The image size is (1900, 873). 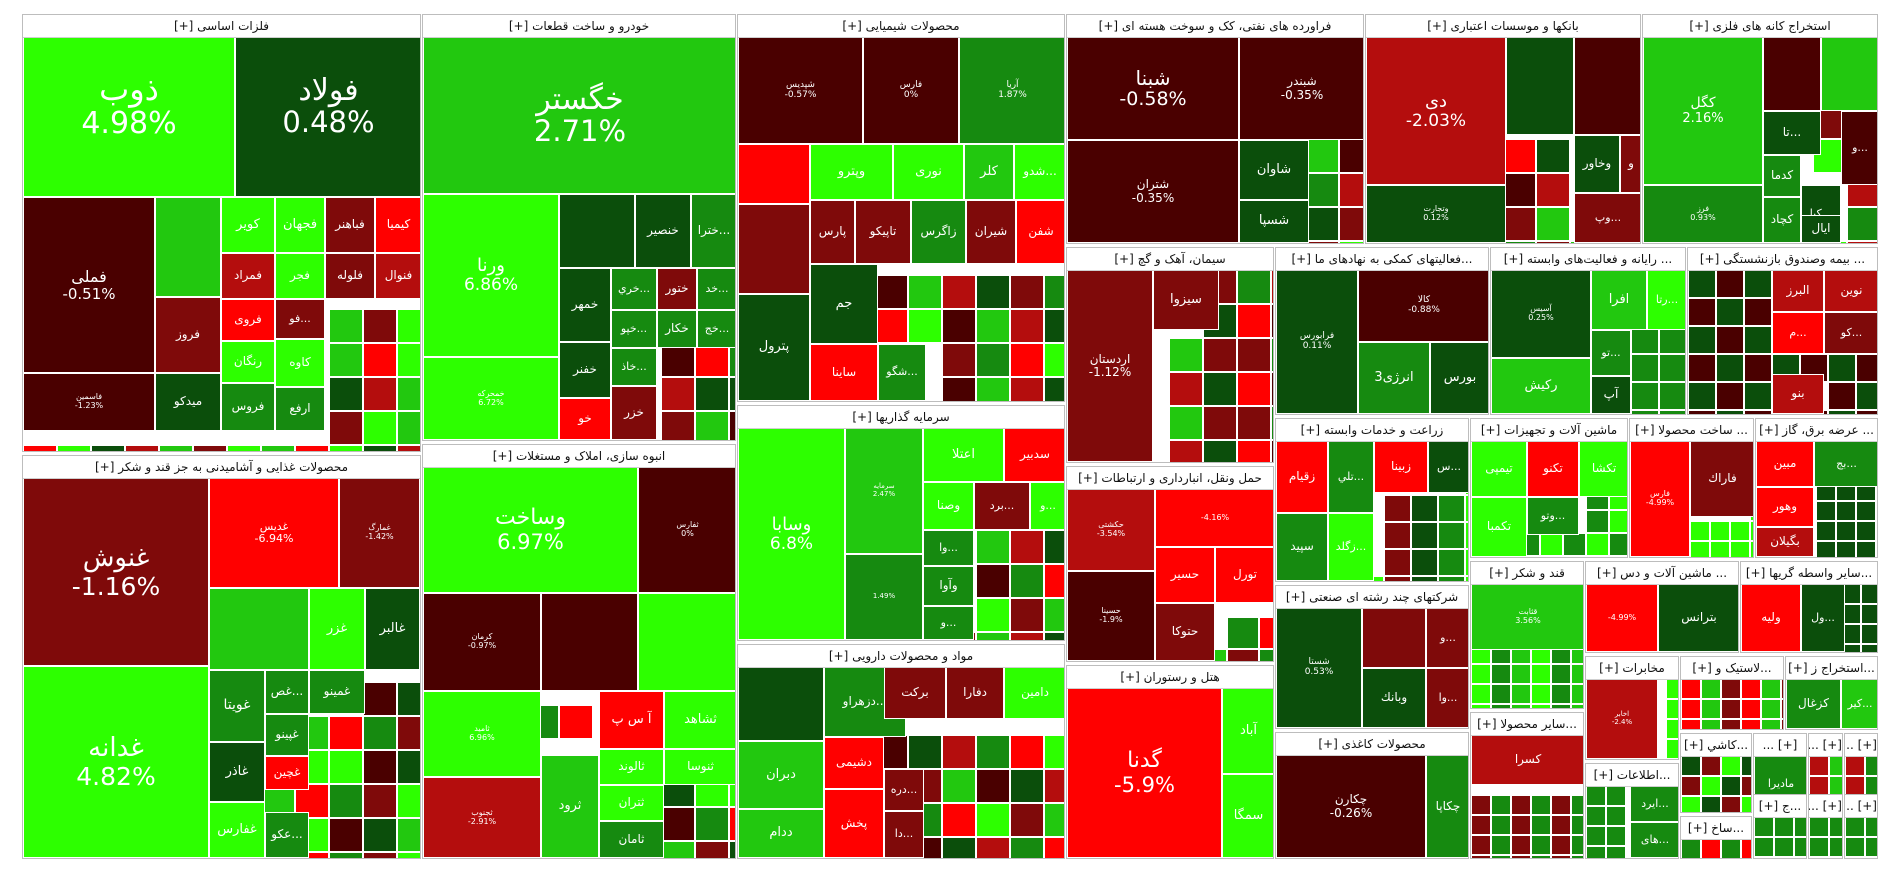 What do you see at coordinates (1110, 366) in the screenshot?
I see `stock-tile: اردستان -1.12%` at bounding box center [1110, 366].